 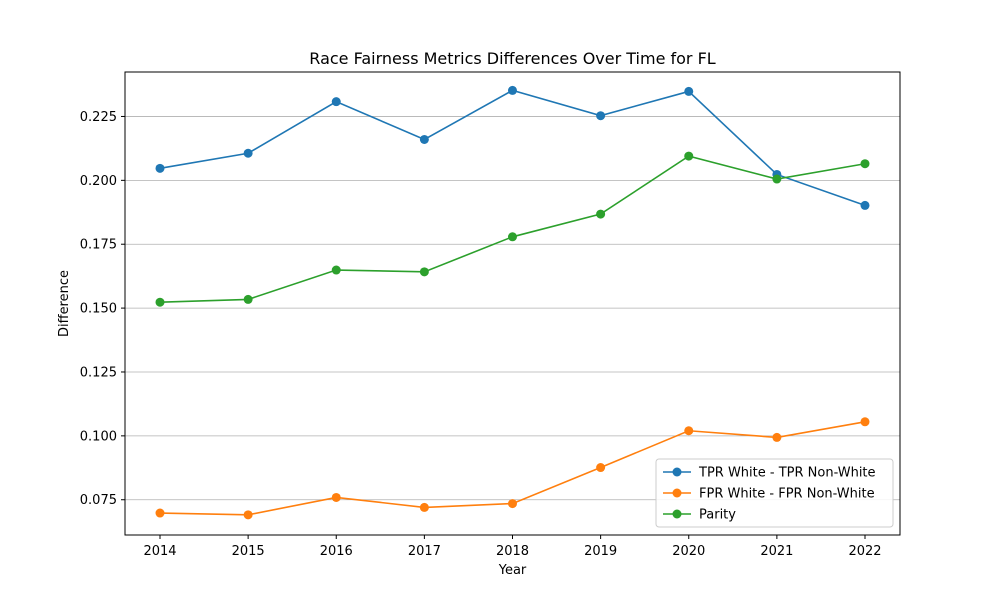 I want to click on y-axis: 0.075 0.100 0.125 0.150 0.175 0.200 0.225, so click(x=102, y=309).